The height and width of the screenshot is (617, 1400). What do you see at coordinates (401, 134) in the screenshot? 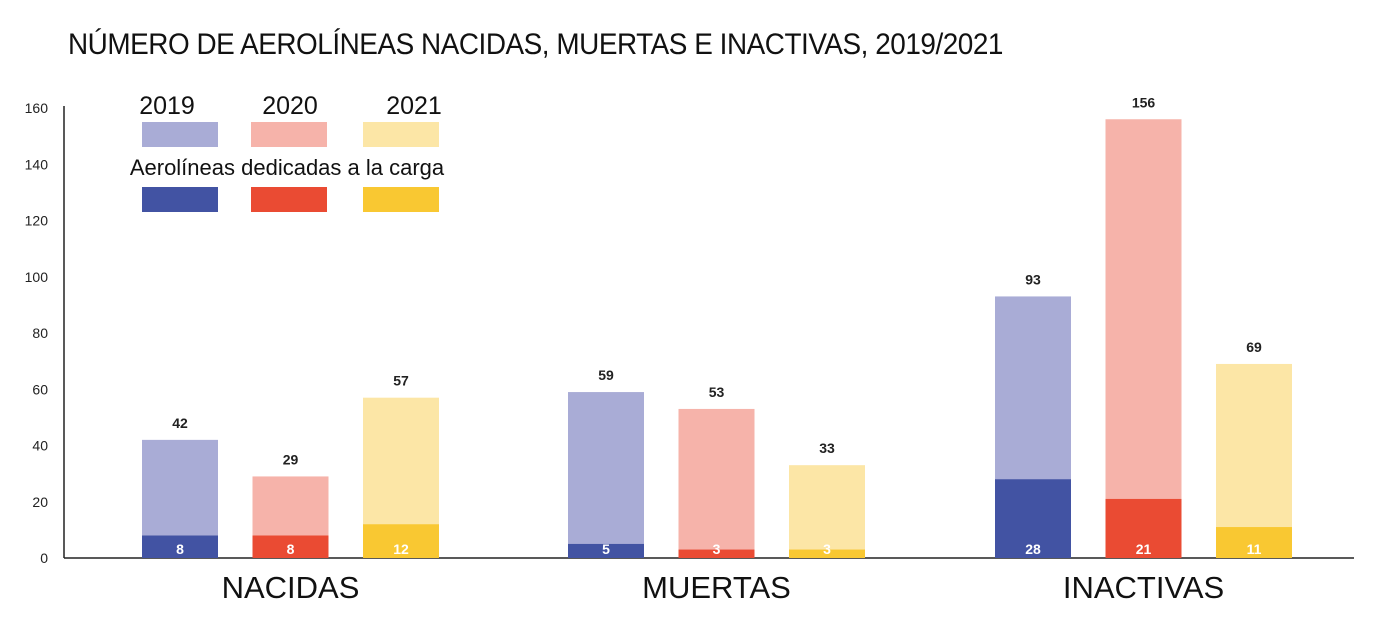
I see `legend-swatch-2021` at bounding box center [401, 134].